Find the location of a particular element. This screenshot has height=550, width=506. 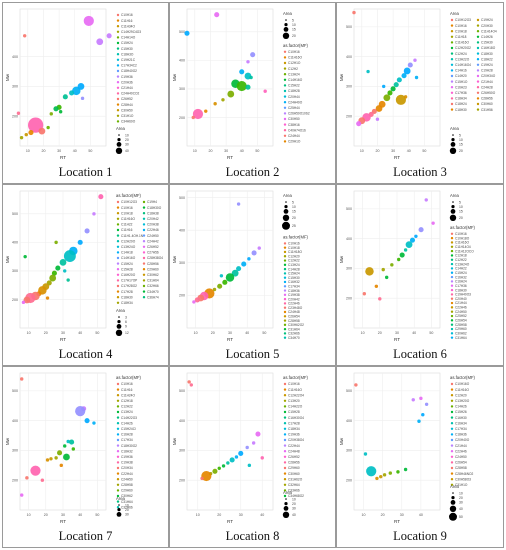

size-legend-label: 50 is located at coordinates (461, 517).